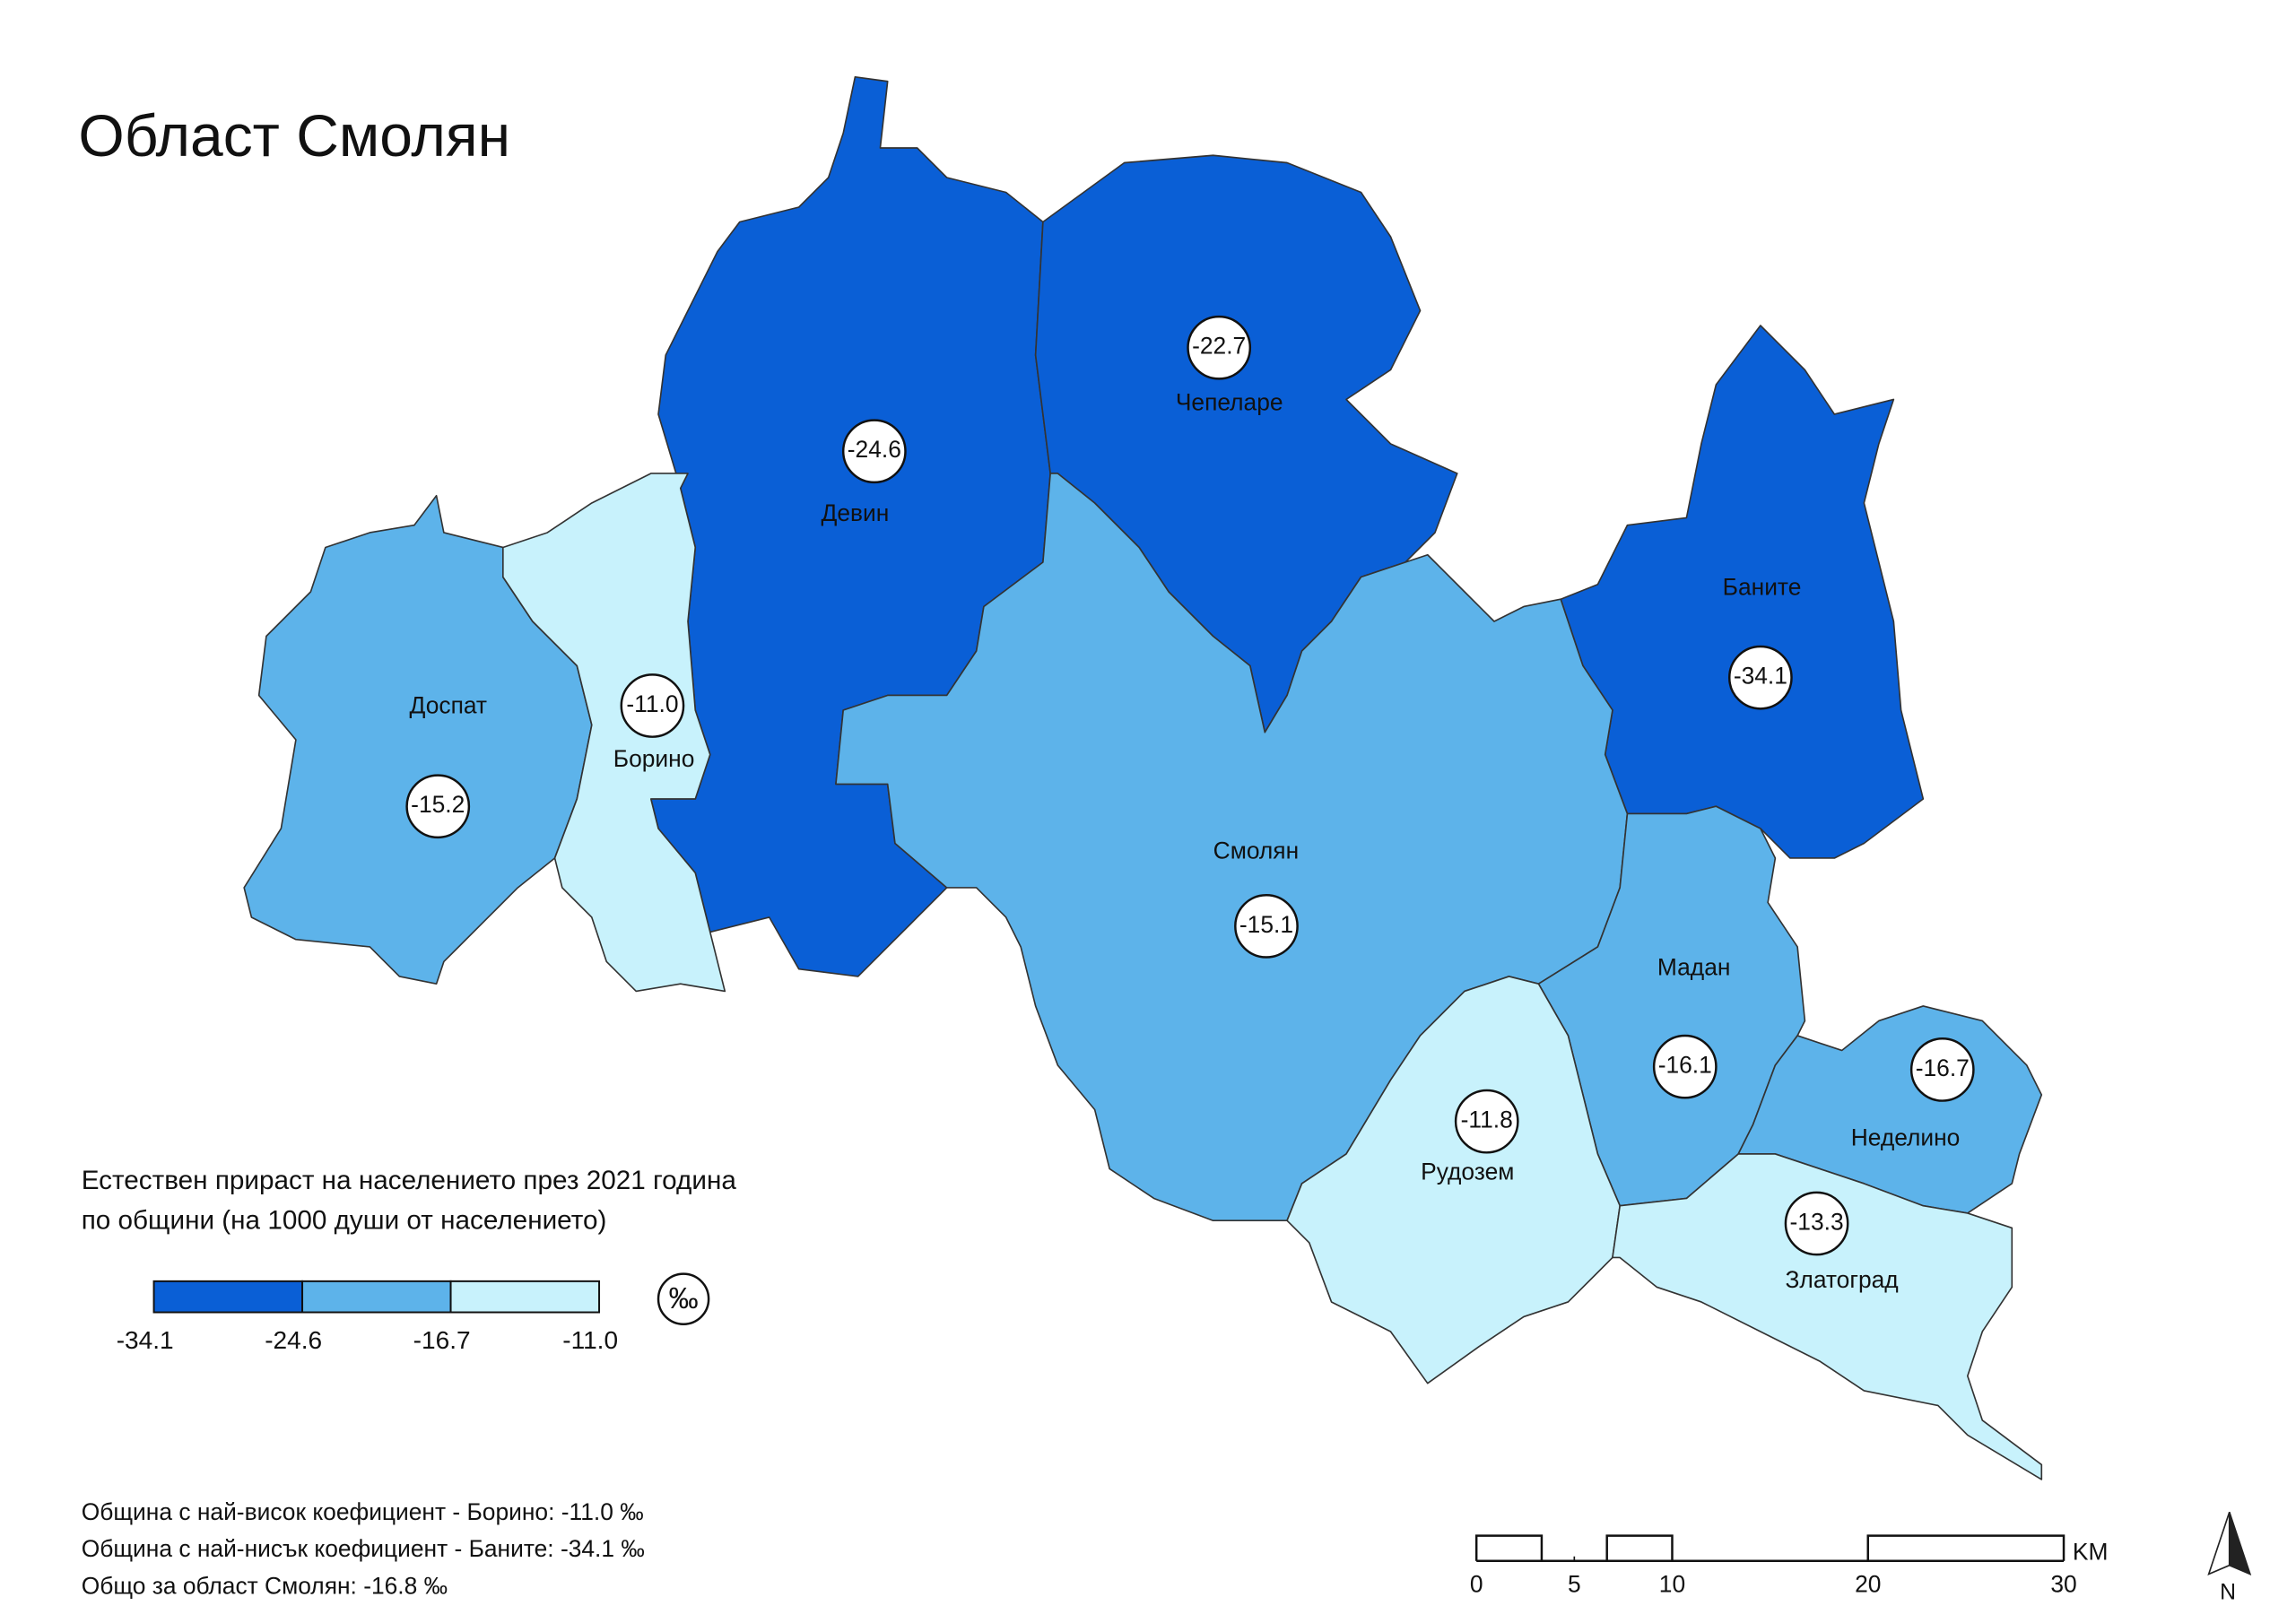 This screenshot has height=1623, width=2296. Describe the element at coordinates (1467, 1171) in the screenshot. I see `region-name: Рудозем` at that location.